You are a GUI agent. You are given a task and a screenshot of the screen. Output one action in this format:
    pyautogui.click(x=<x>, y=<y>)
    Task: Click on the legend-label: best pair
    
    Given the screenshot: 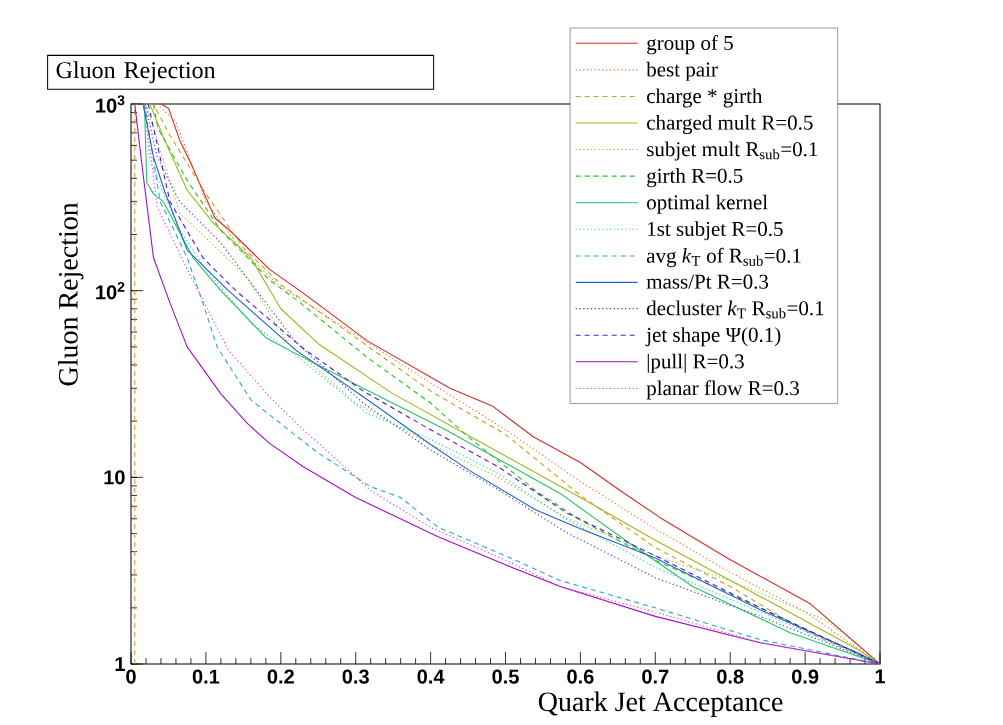 What is the action you would take?
    pyautogui.click(x=682, y=71)
    